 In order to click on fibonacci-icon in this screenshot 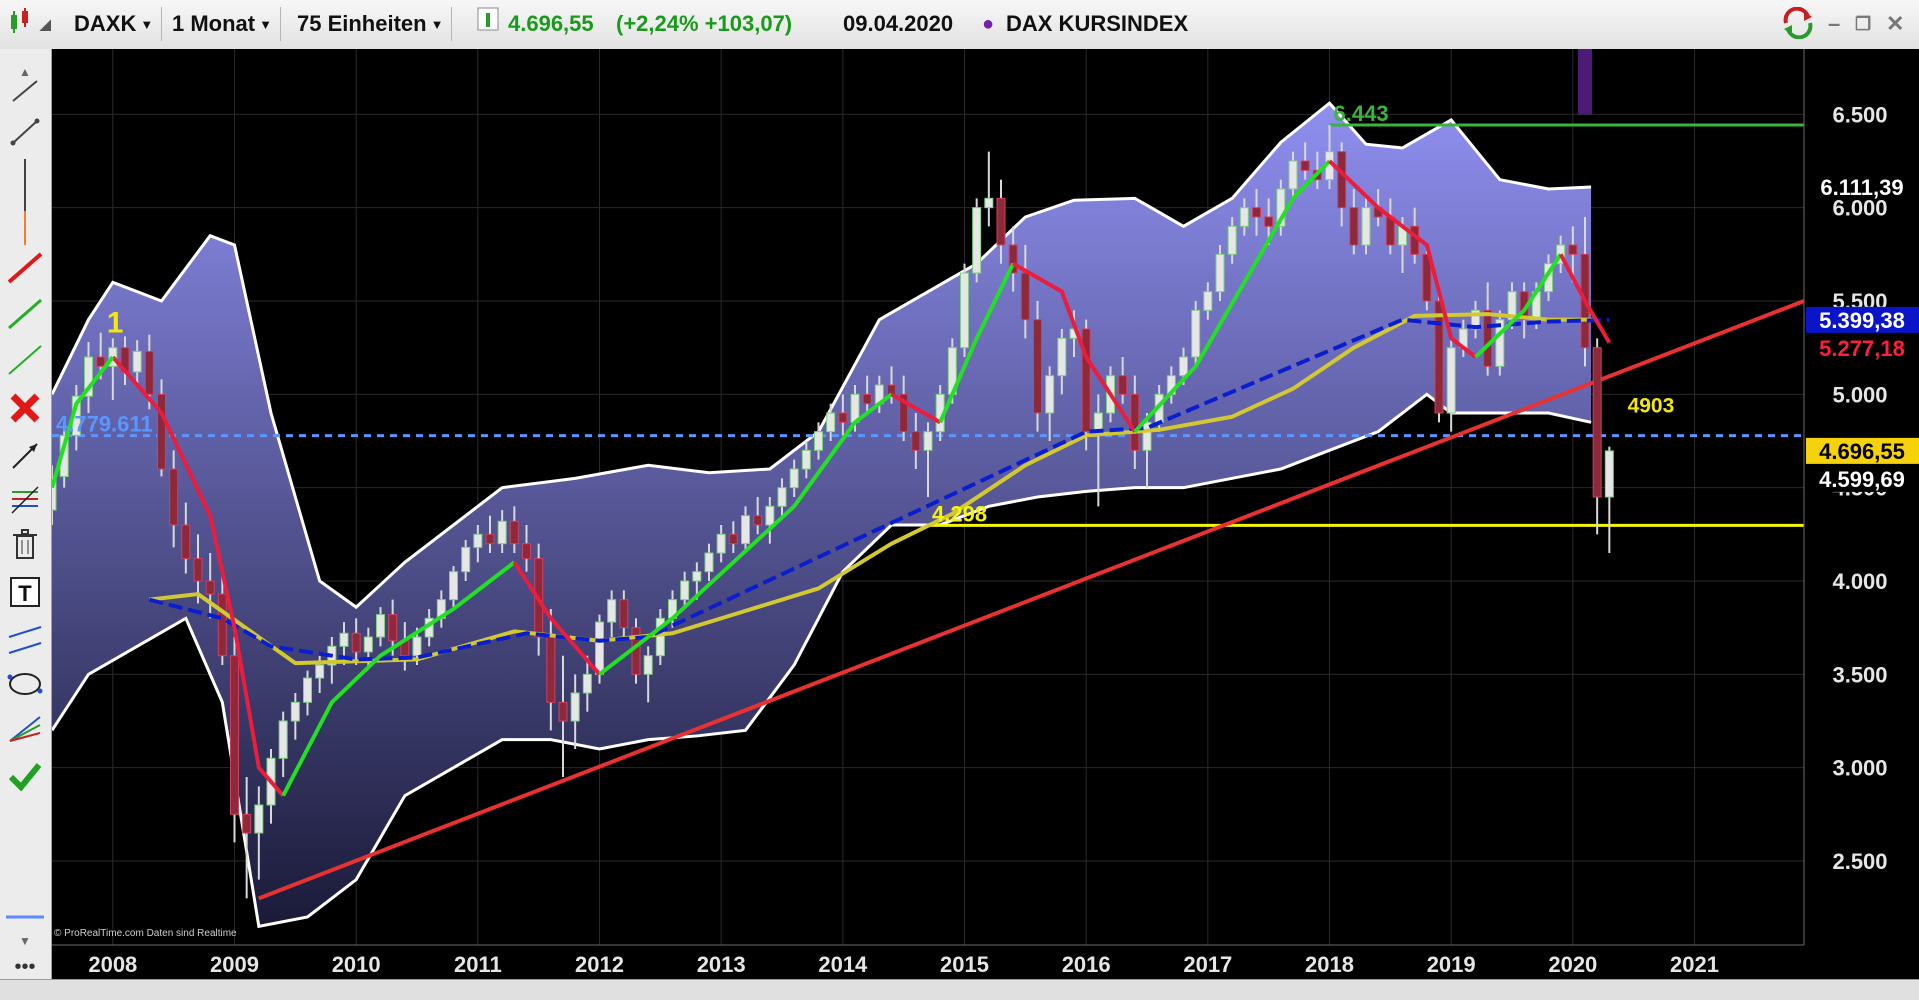, I will do `click(25, 500)`.